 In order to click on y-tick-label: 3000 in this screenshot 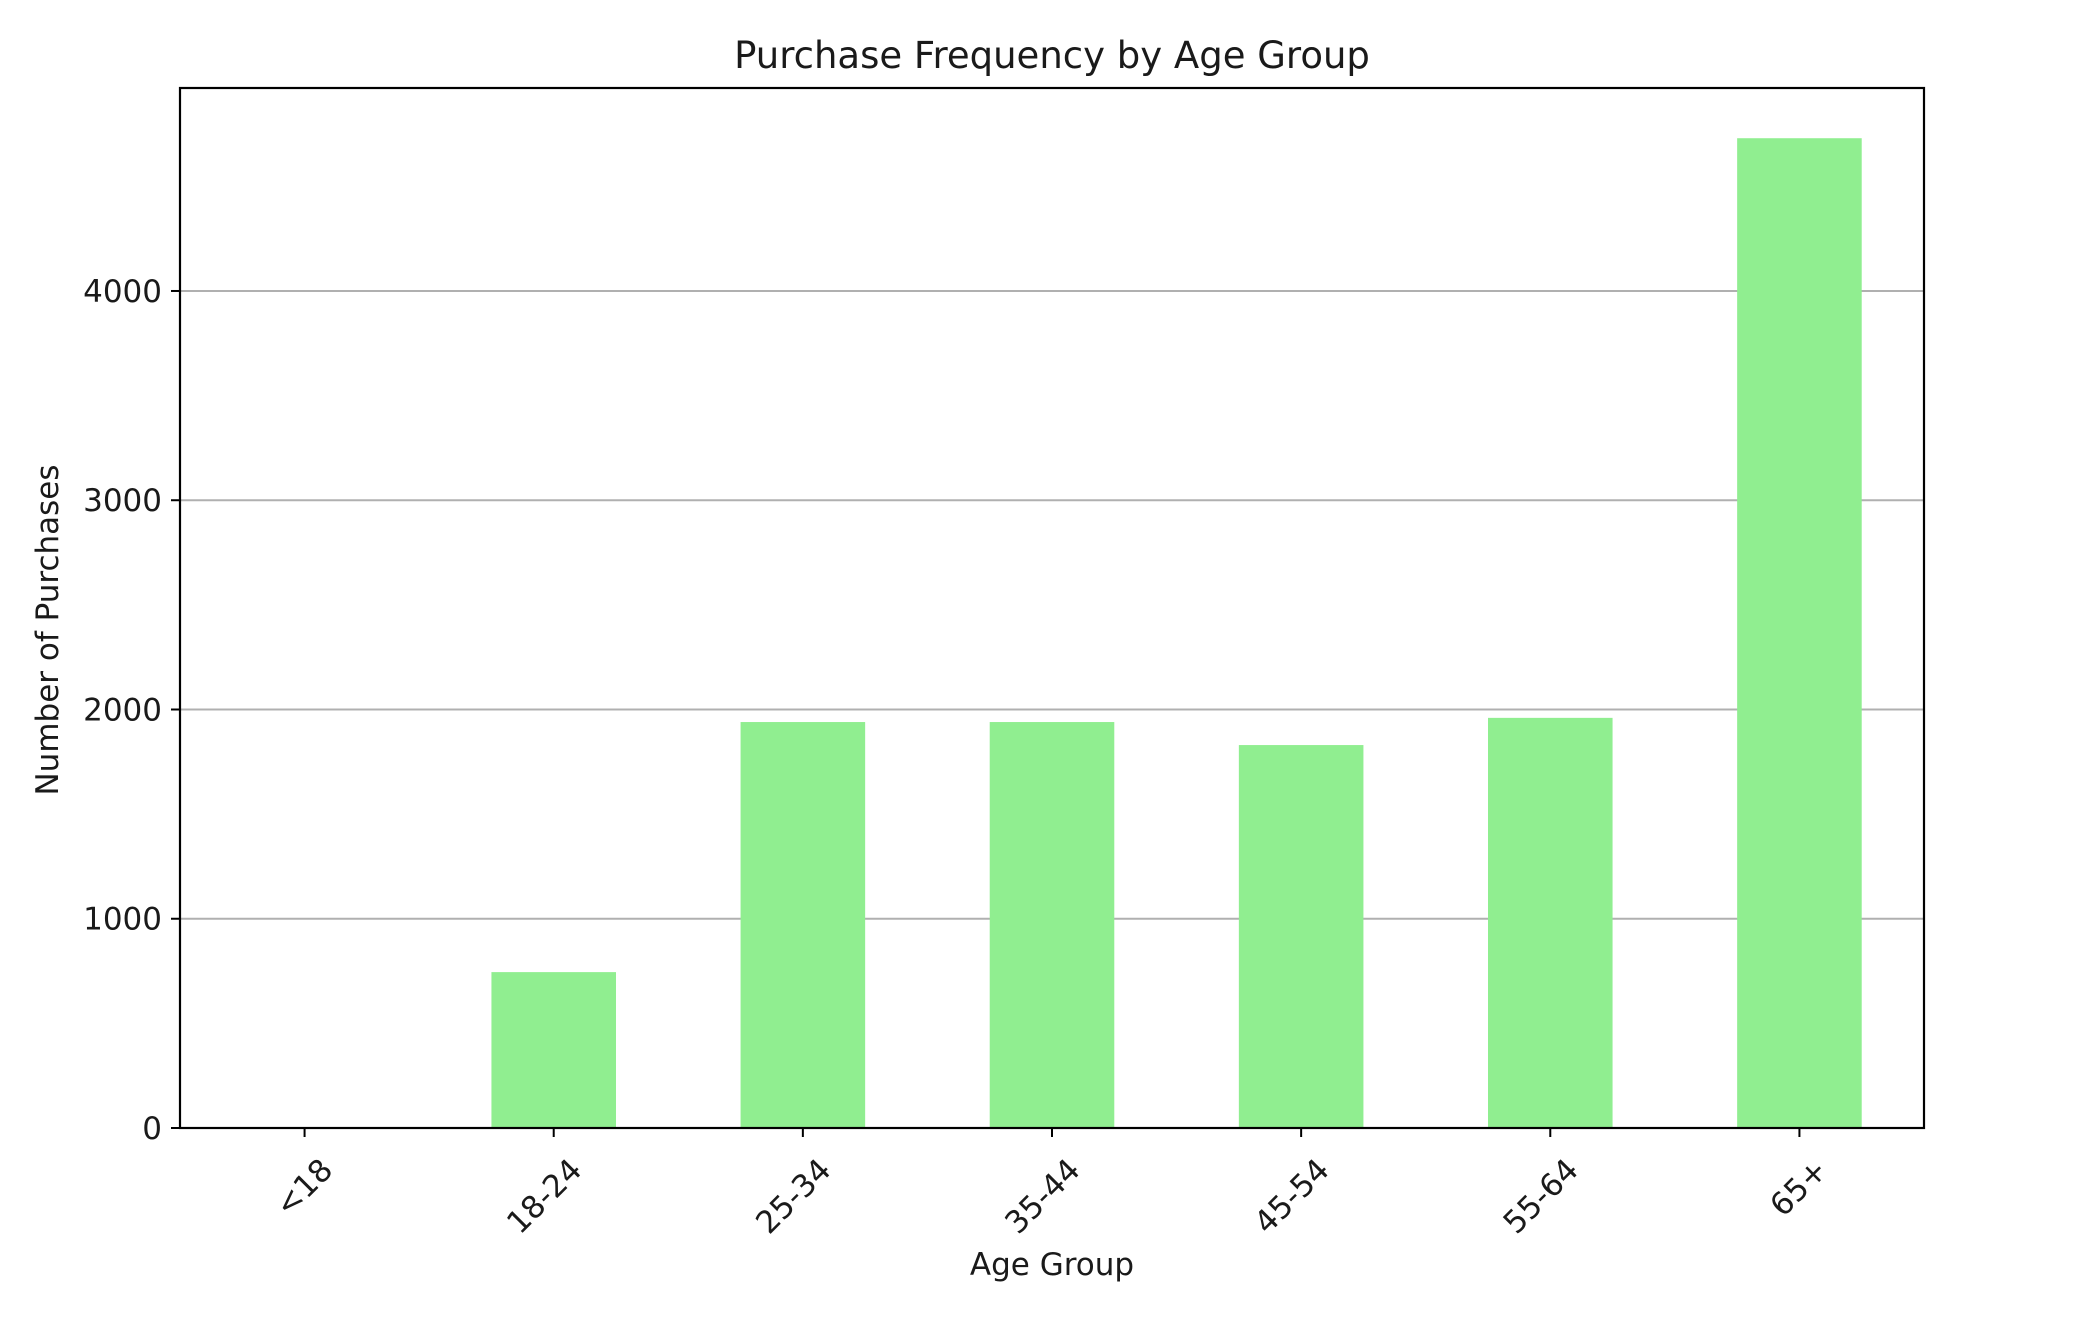, I will do `click(122, 501)`.